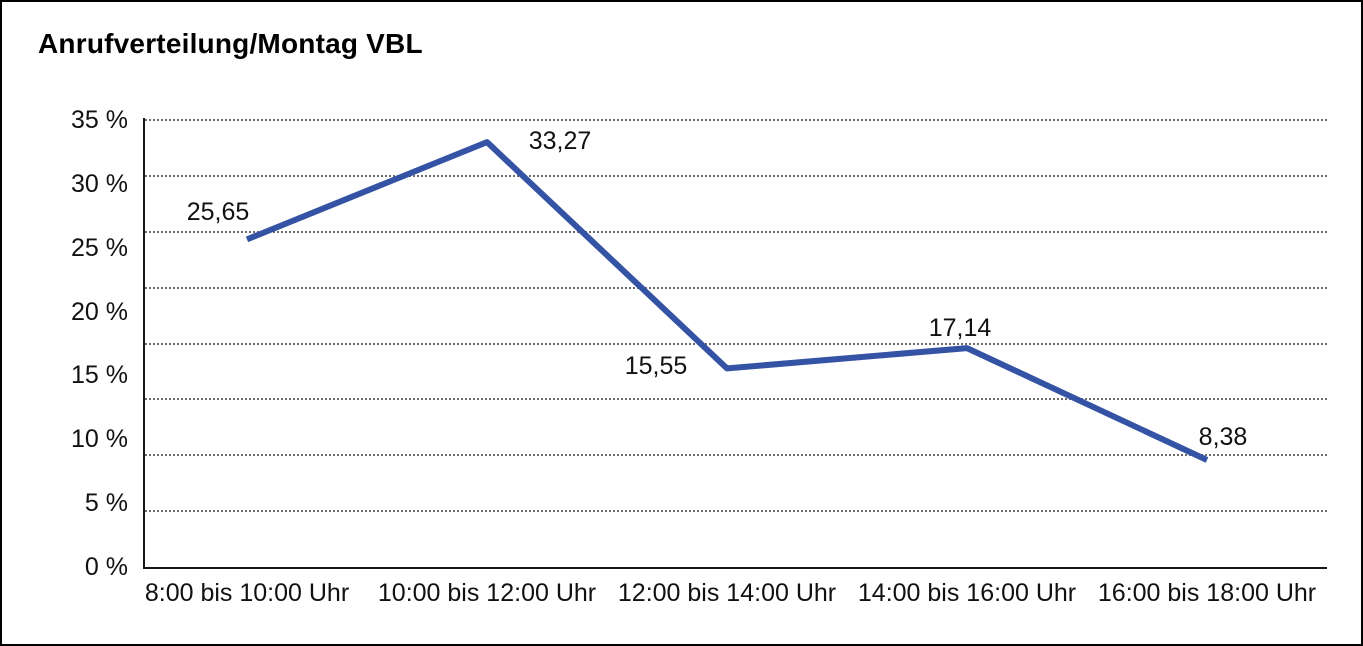  I want to click on x-axis-line, so click(735, 568).